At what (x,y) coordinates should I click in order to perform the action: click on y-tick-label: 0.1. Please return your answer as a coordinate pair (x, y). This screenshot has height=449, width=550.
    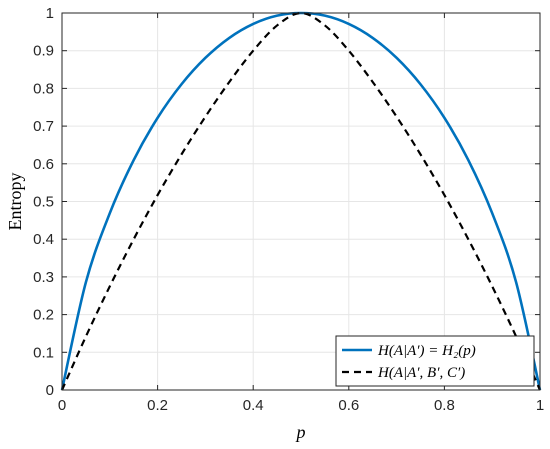
    Looking at the image, I should click on (43, 352).